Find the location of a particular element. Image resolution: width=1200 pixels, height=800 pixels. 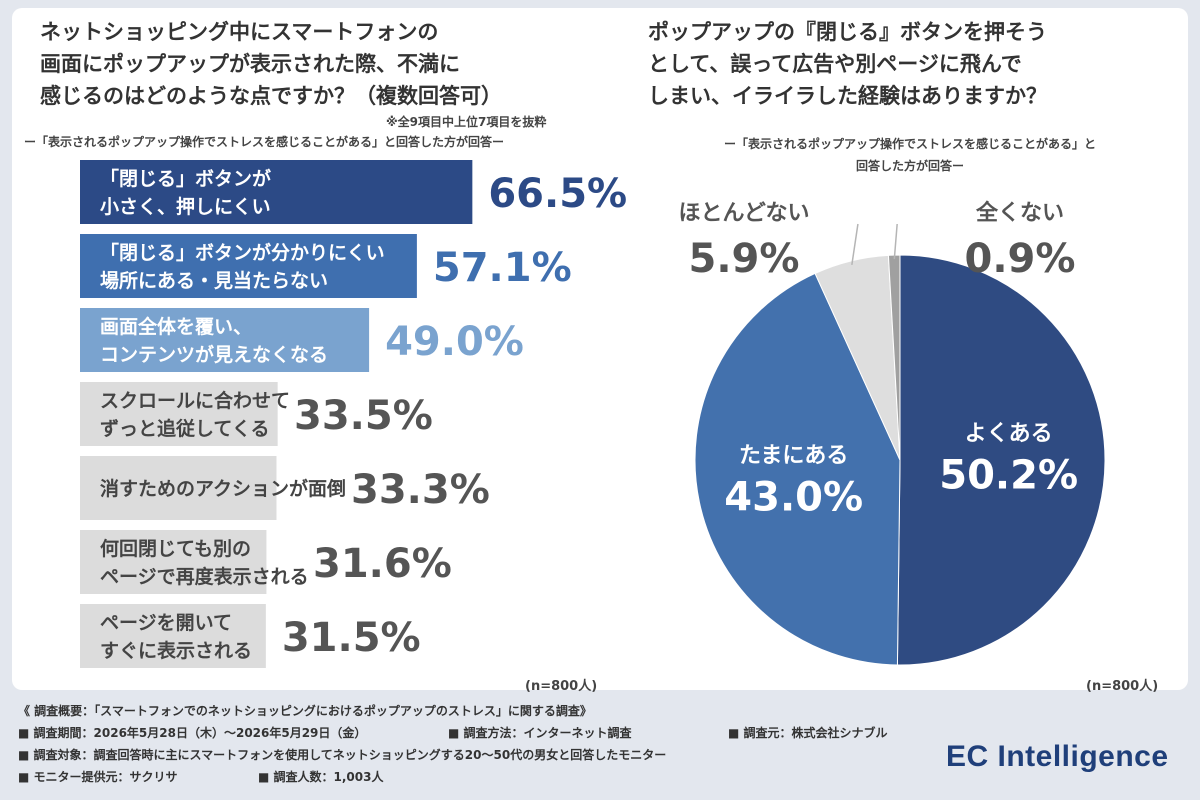

title-line: 感じるのはどのような点ですか？（複数回答可） is located at coordinates (271, 96).